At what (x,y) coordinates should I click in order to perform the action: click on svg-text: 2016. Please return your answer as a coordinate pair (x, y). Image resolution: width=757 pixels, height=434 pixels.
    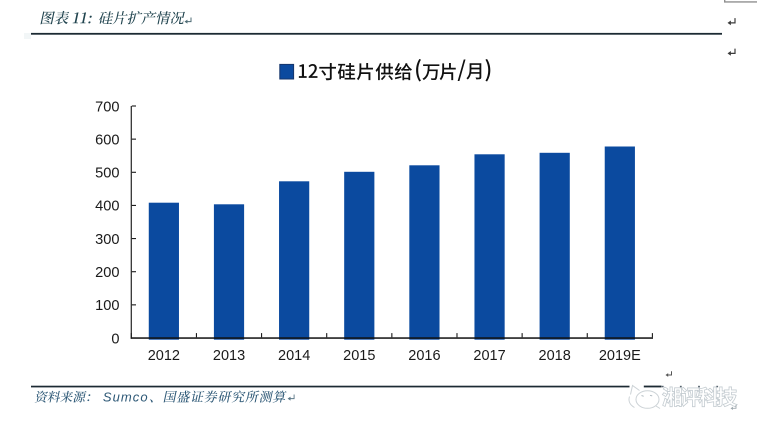
    Looking at the image, I should click on (424, 356).